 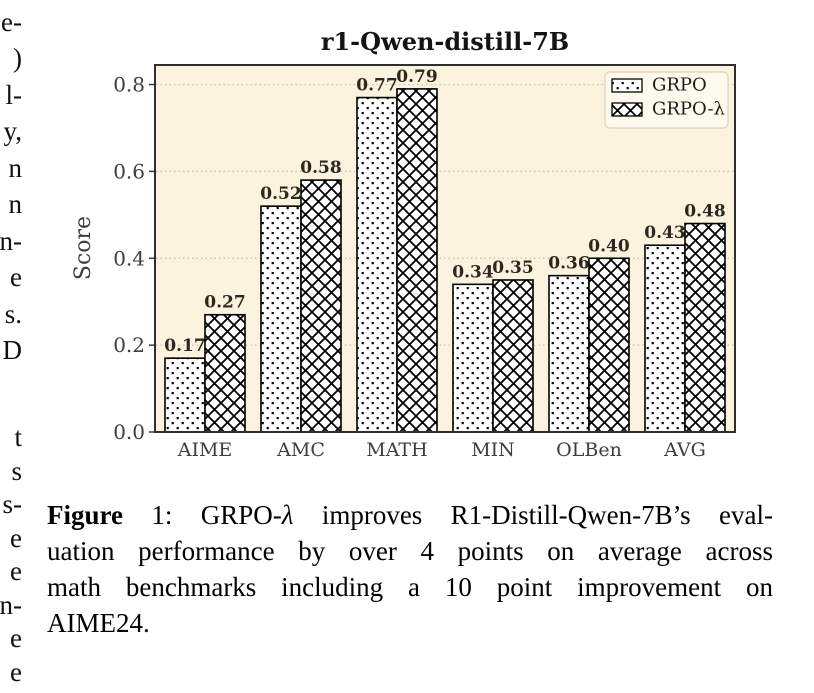 I want to click on bar-value-label: 0.77, so click(x=376, y=86).